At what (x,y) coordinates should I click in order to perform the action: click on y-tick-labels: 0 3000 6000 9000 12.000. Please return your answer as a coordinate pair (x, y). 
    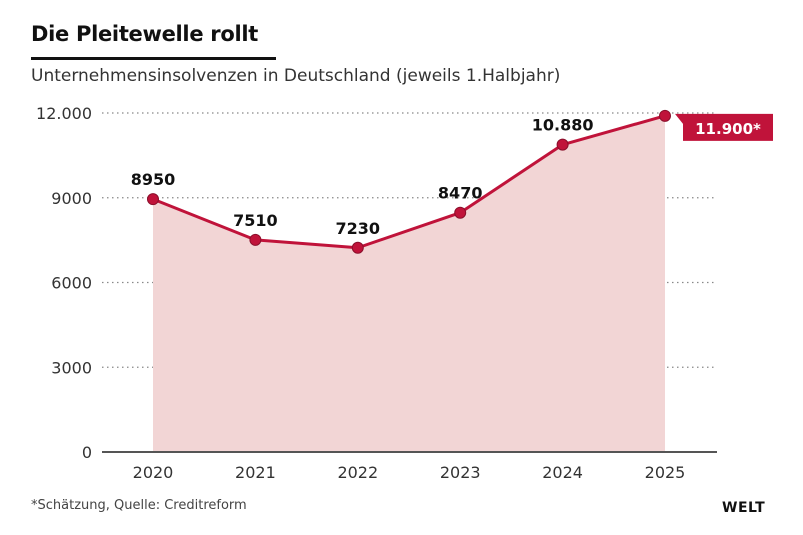
    Looking at the image, I should click on (64, 283).